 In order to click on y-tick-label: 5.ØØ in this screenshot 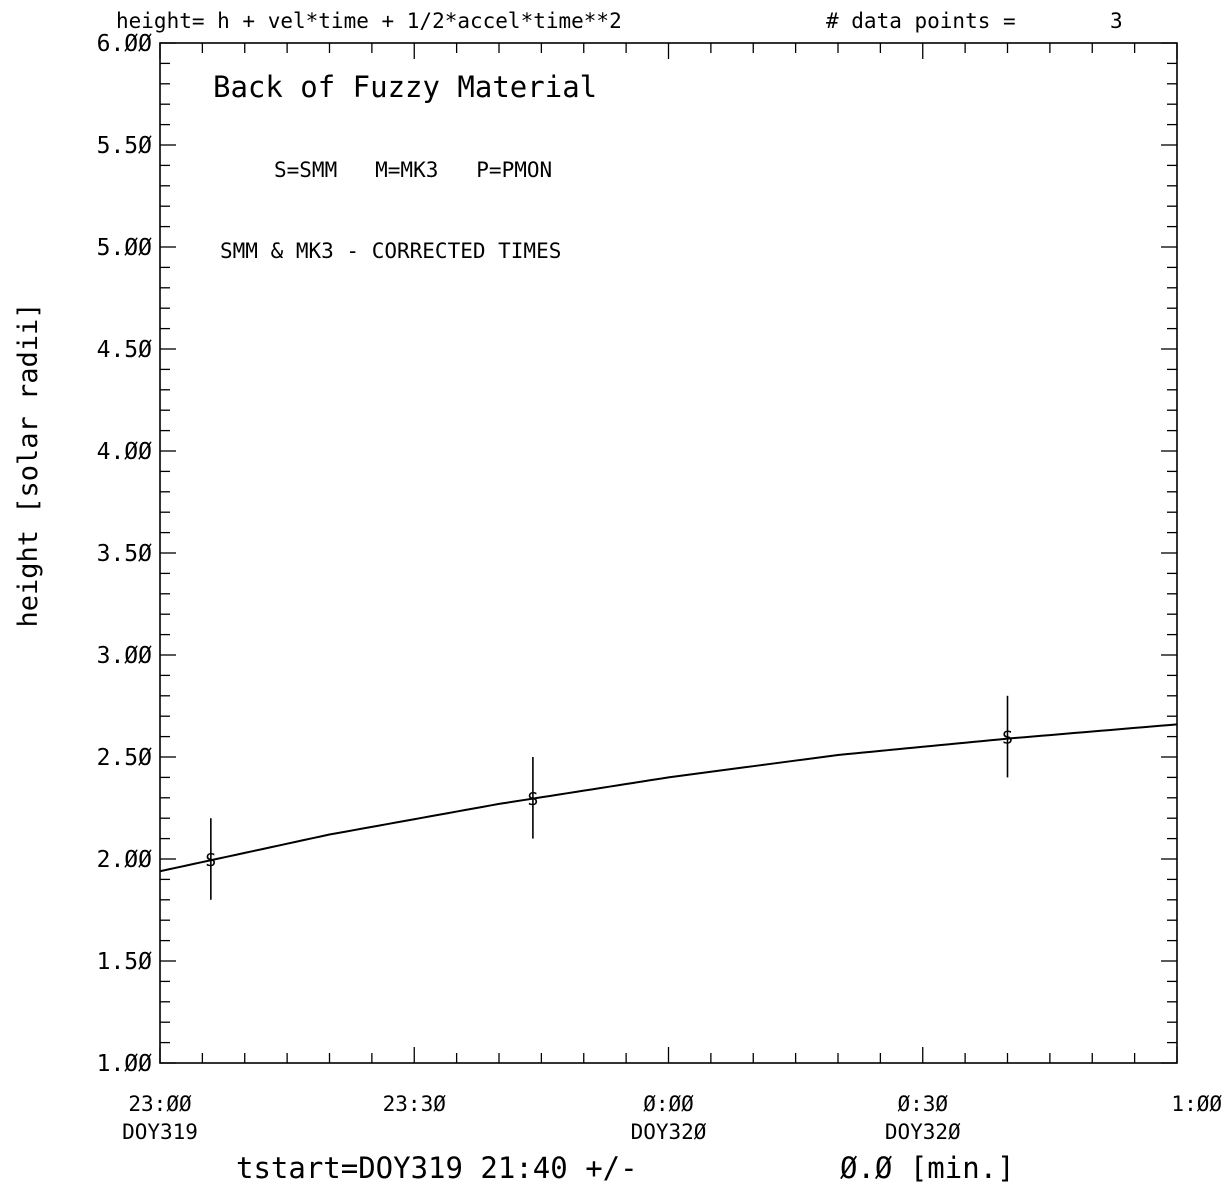, I will do `click(125, 248)`.